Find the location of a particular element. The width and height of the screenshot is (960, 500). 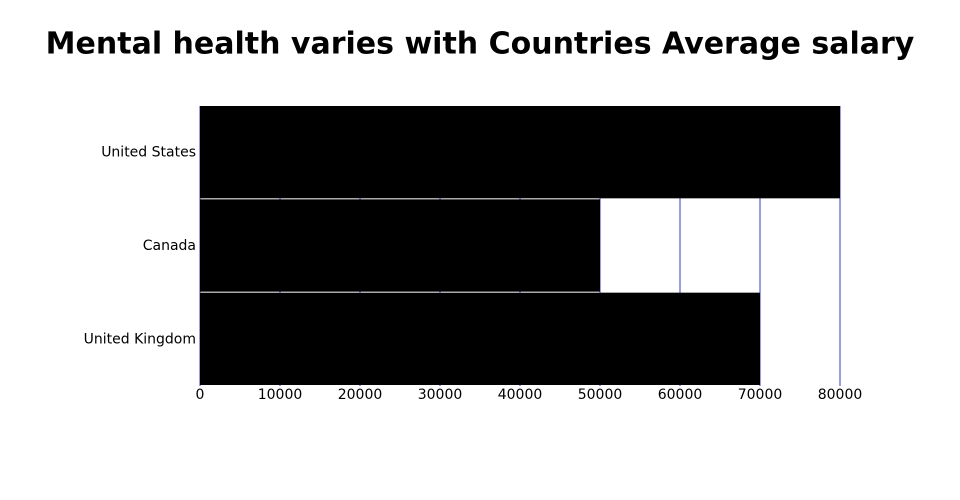

x-tick-label: 50000 is located at coordinates (600, 395).